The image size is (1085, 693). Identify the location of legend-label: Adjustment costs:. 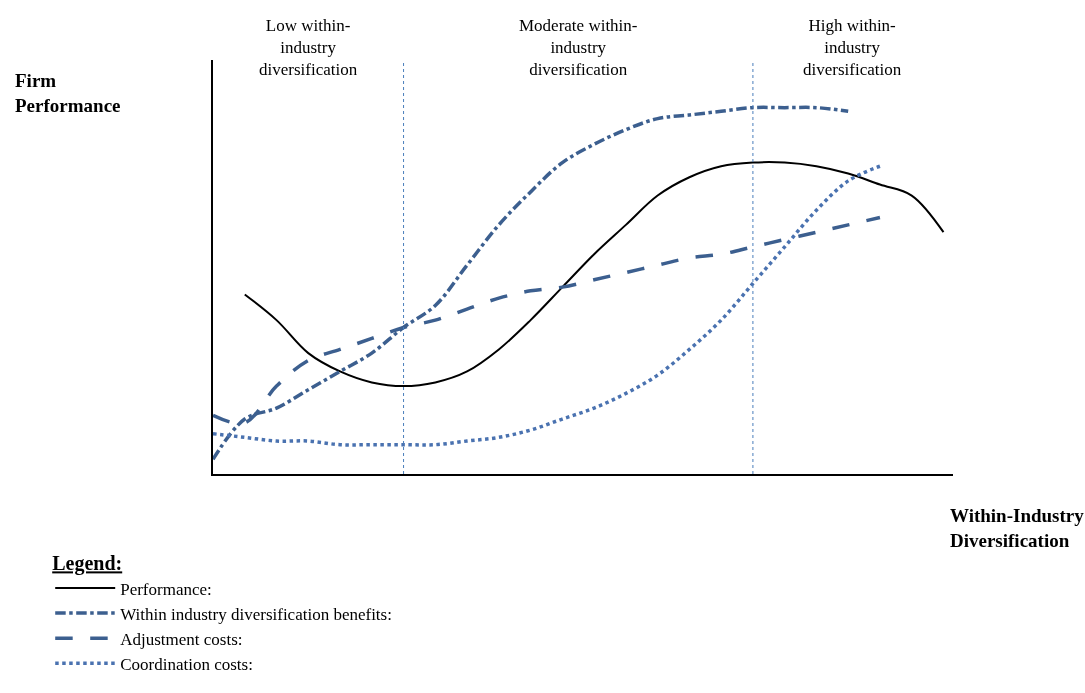
(181, 639).